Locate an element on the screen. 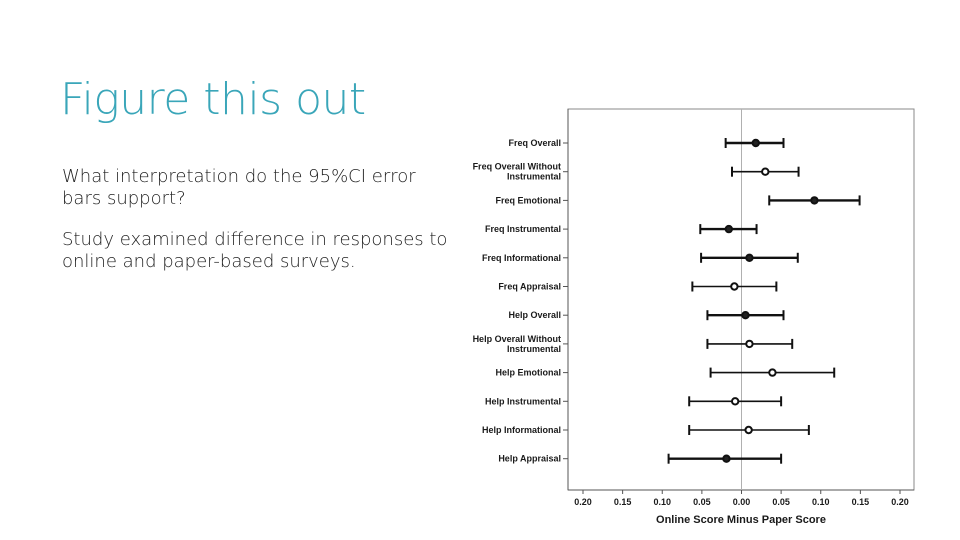 Image resolution: width=960 pixels, height=540 pixels. category-label: Help Overall is located at coordinates (534, 315).